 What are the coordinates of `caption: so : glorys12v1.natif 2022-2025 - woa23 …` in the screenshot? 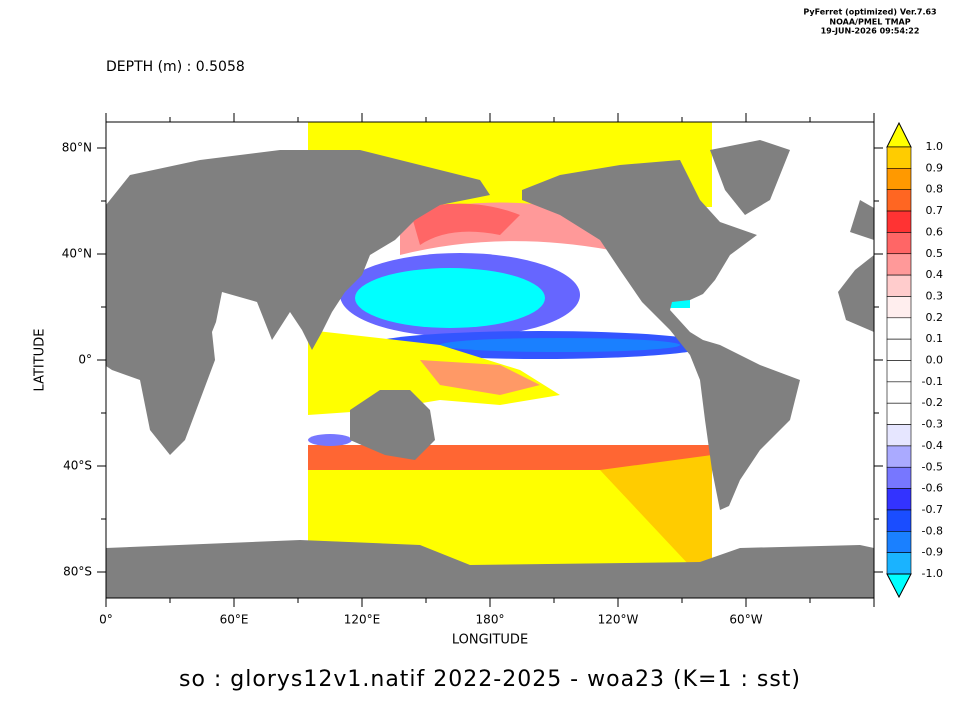 It's located at (490, 679).